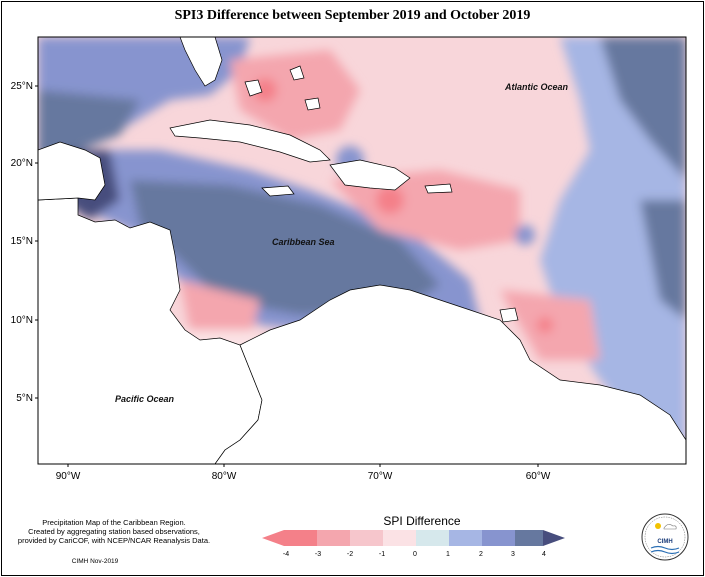 The width and height of the screenshot is (705, 577). What do you see at coordinates (22, 86) in the screenshot?
I see `lat-tick-label: 25°N` at bounding box center [22, 86].